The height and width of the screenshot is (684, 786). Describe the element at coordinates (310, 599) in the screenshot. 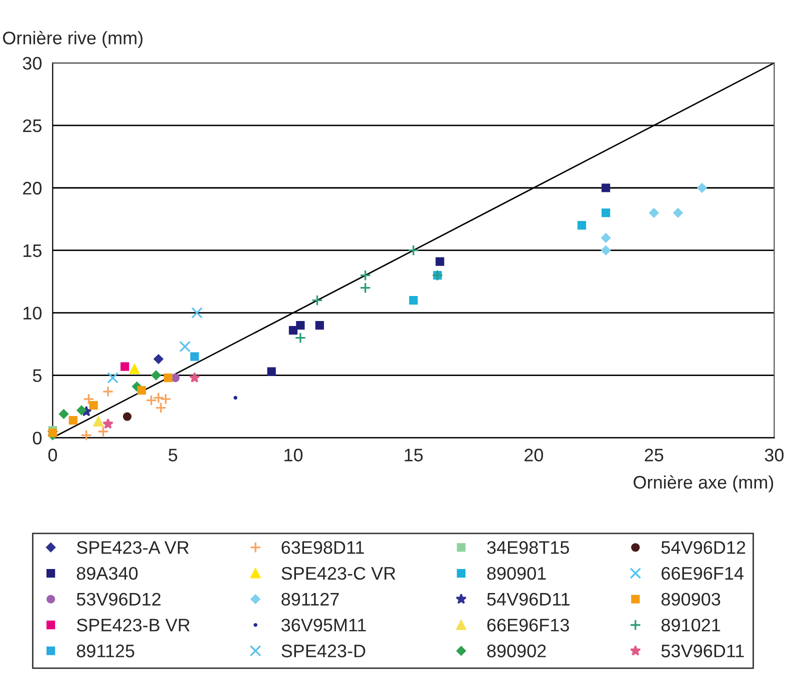

I see `legend-label: 891127` at that location.